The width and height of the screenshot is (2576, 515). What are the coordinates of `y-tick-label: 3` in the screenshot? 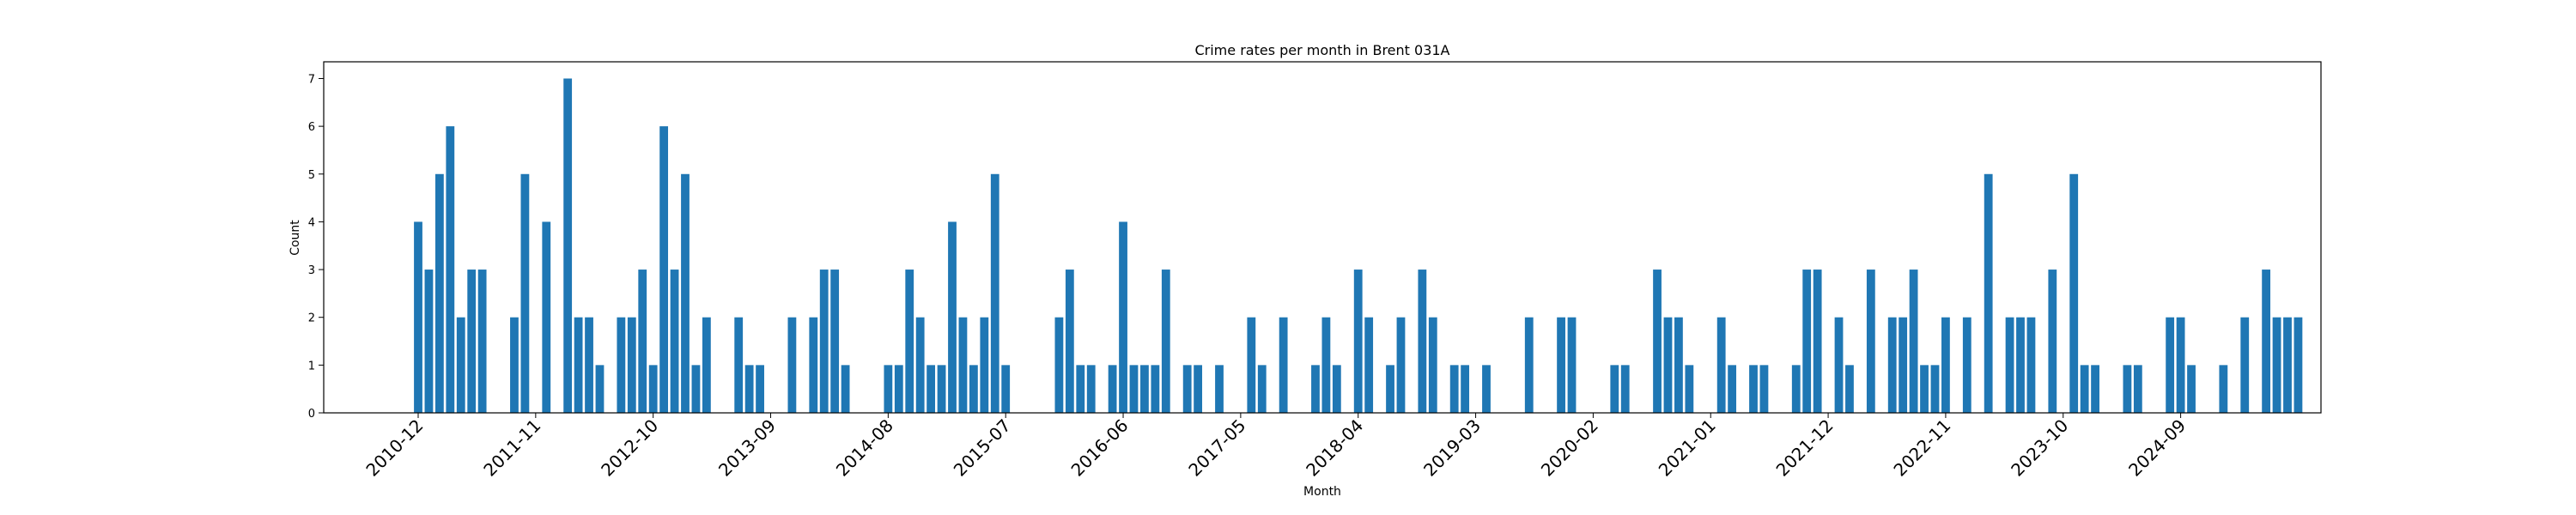 It's located at (312, 270).